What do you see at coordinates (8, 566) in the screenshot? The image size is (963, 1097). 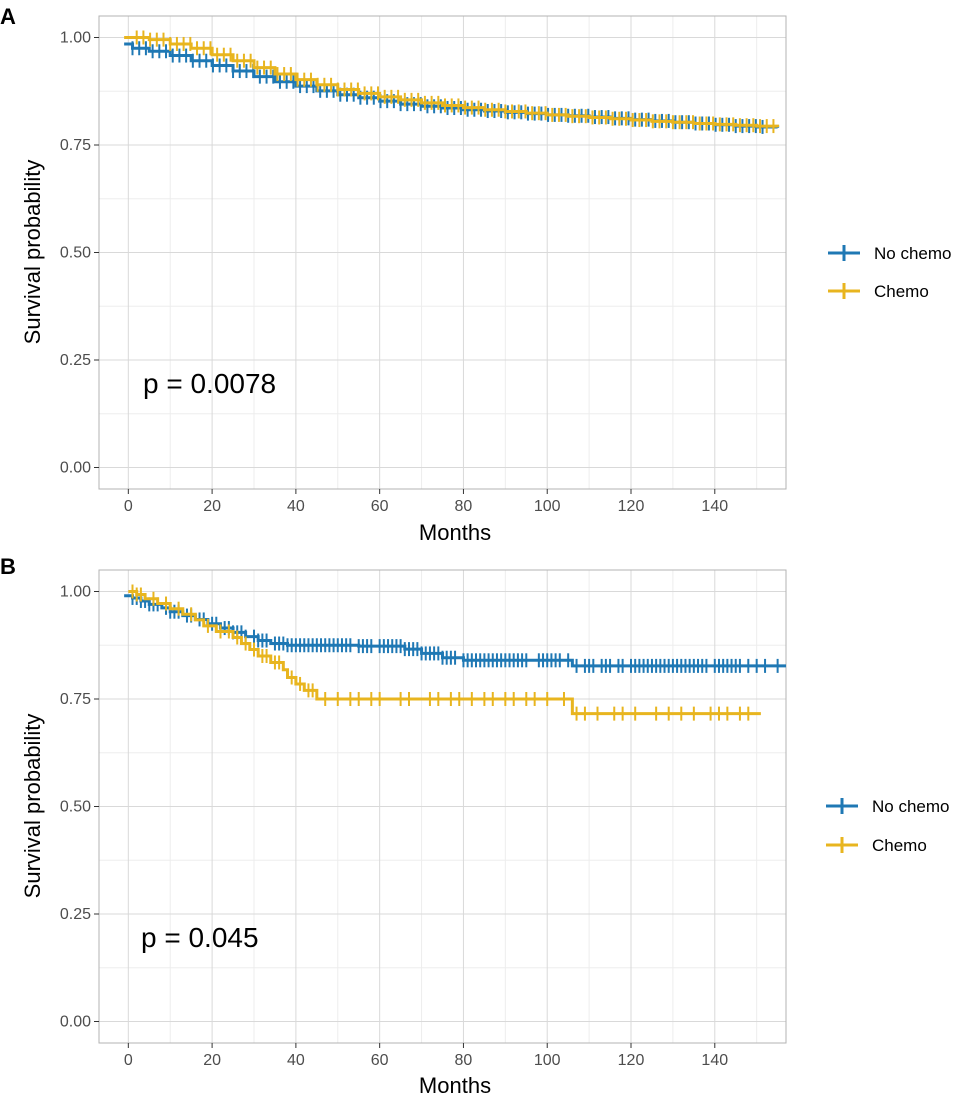 I see `panel-label-b: B` at bounding box center [8, 566].